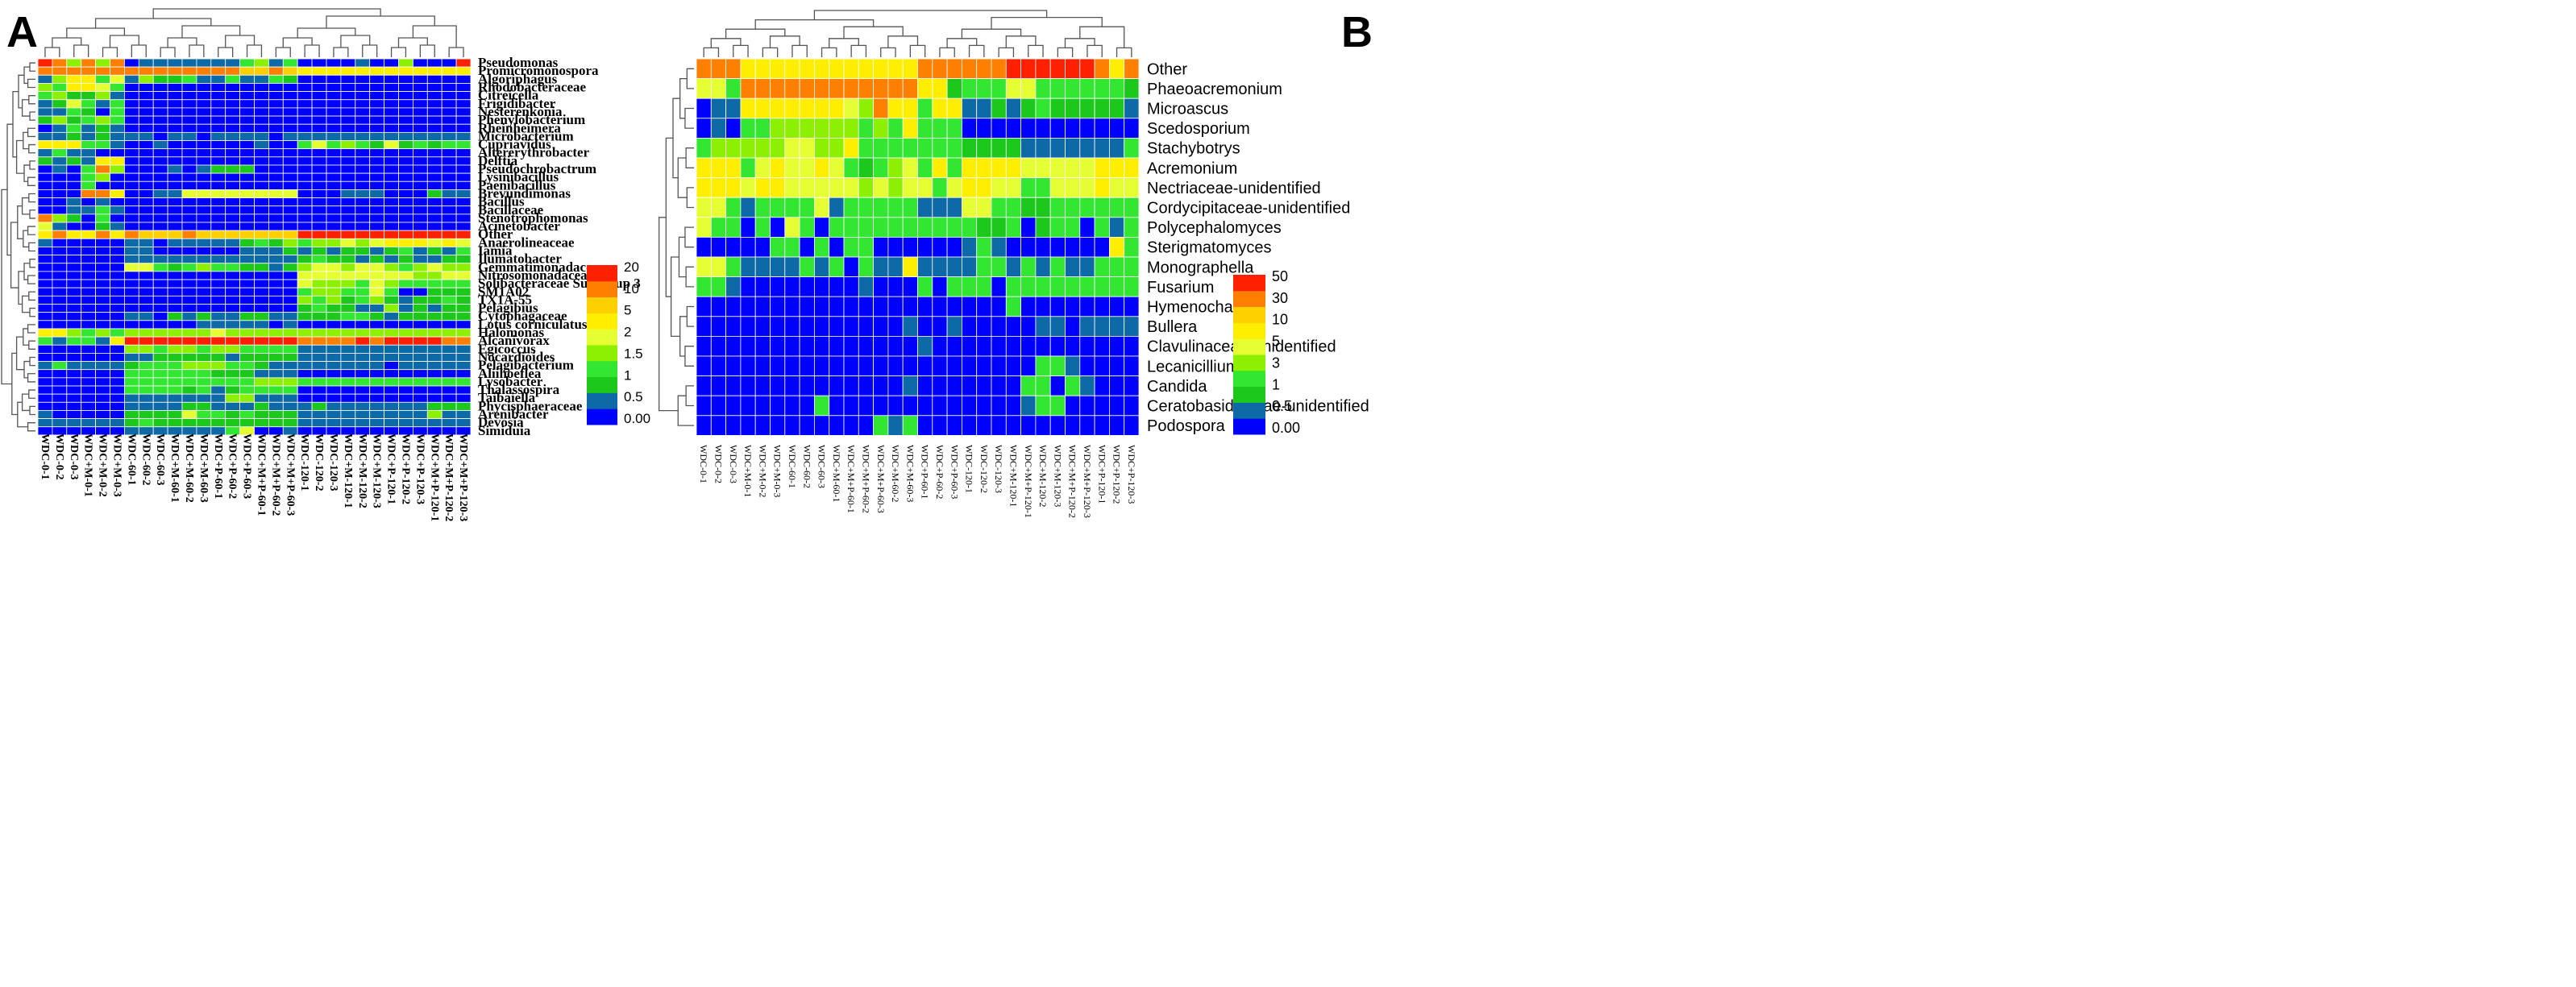  Describe the element at coordinates (536, 275) in the screenshot. I see `row-label: Nitrosomonadaceae` at that location.